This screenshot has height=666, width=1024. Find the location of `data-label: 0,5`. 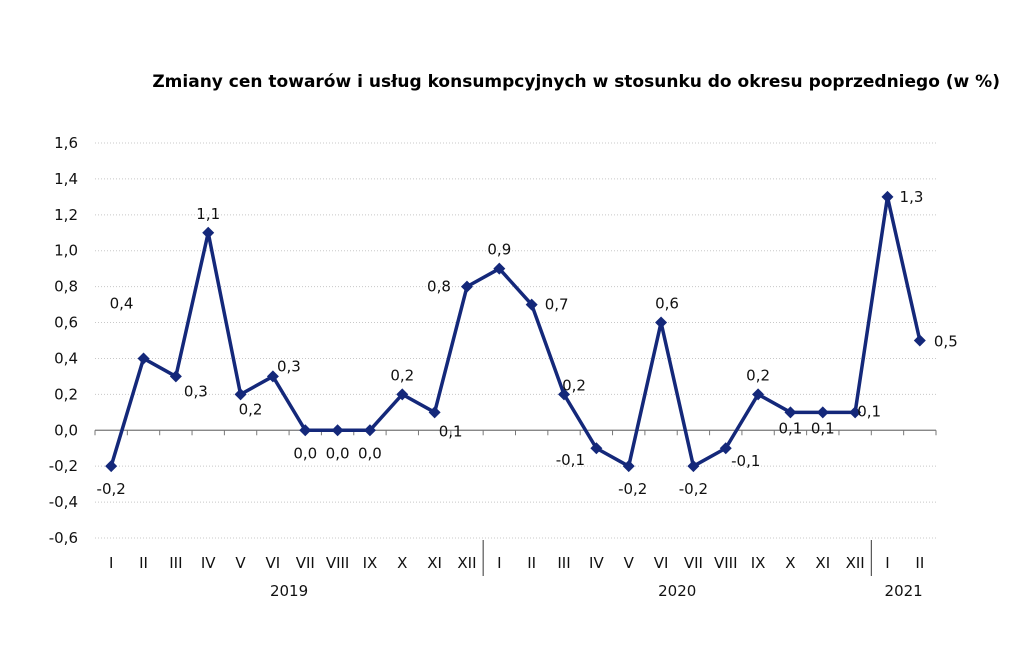

data-label: 0,5 is located at coordinates (946, 342).